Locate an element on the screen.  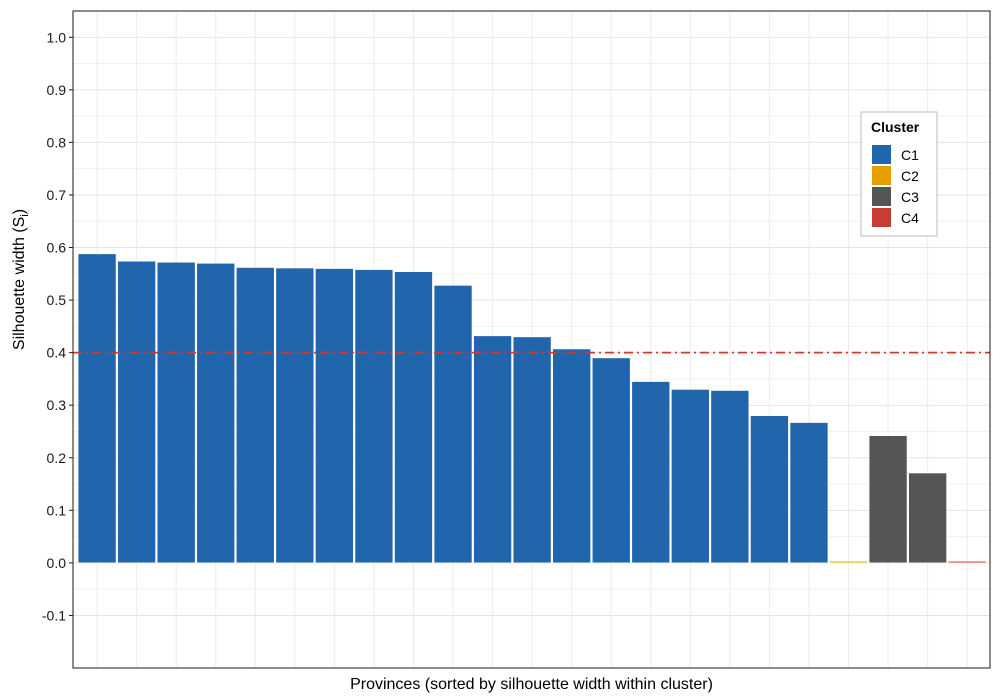
legend-swatch-c1 is located at coordinates (881, 154).